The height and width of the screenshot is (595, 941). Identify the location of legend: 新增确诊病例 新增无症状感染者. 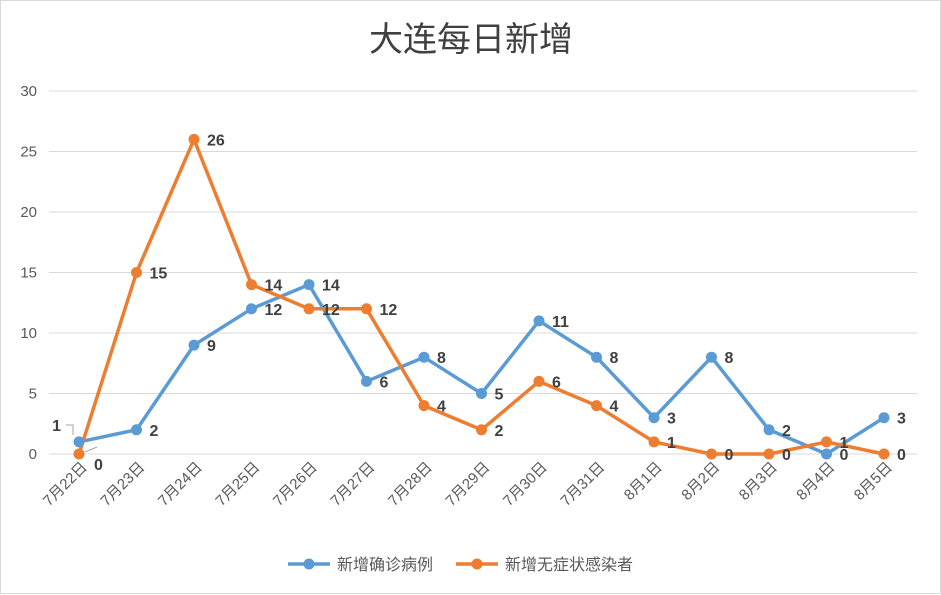
(460, 564).